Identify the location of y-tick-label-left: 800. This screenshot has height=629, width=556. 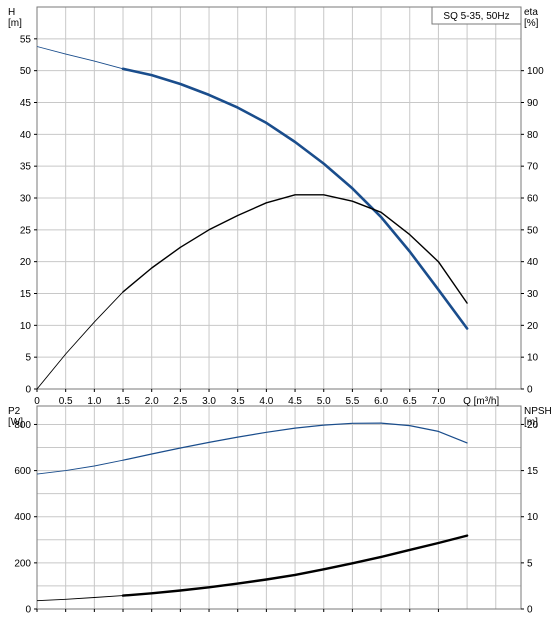
(22, 425).